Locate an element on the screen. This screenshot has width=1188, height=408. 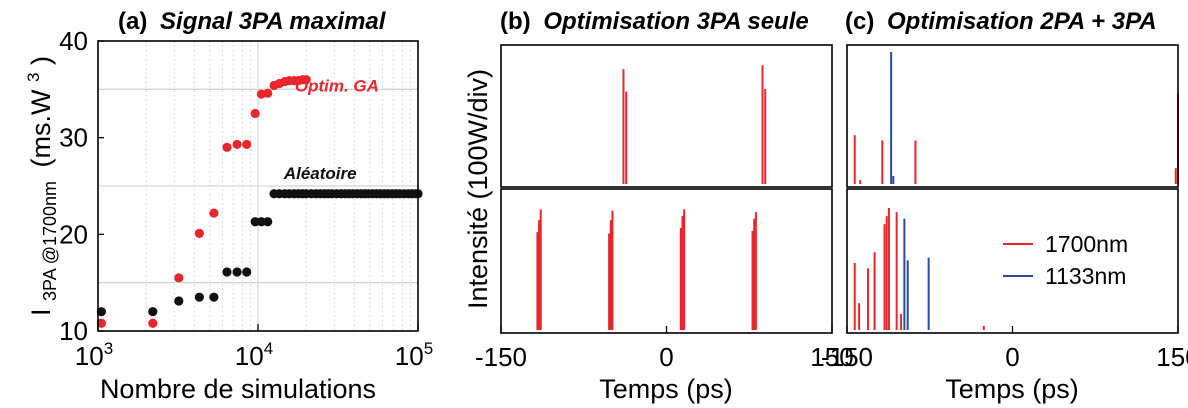
panel-b-xticks: -150 0 150 is located at coordinates (664, 349).